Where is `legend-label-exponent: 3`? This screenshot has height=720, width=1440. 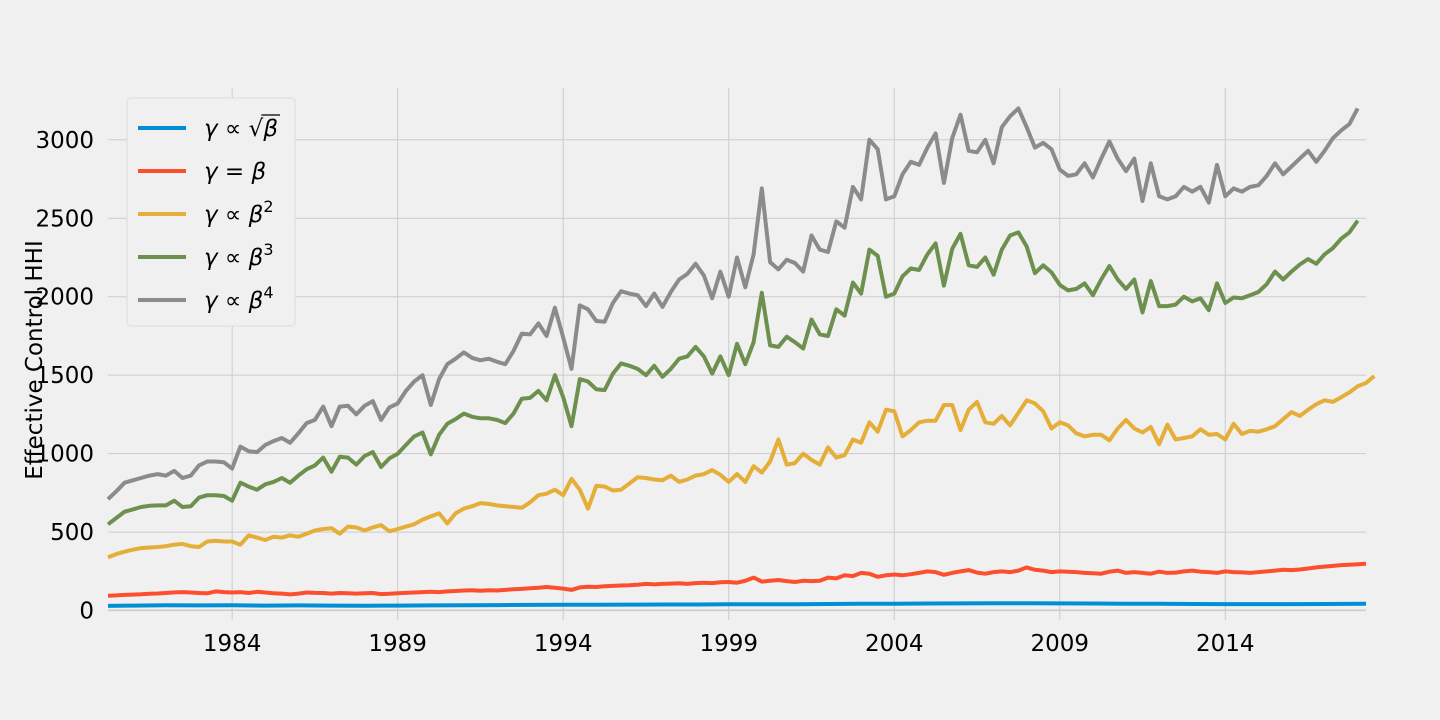
legend-label-exponent: 3 is located at coordinates (268, 249).